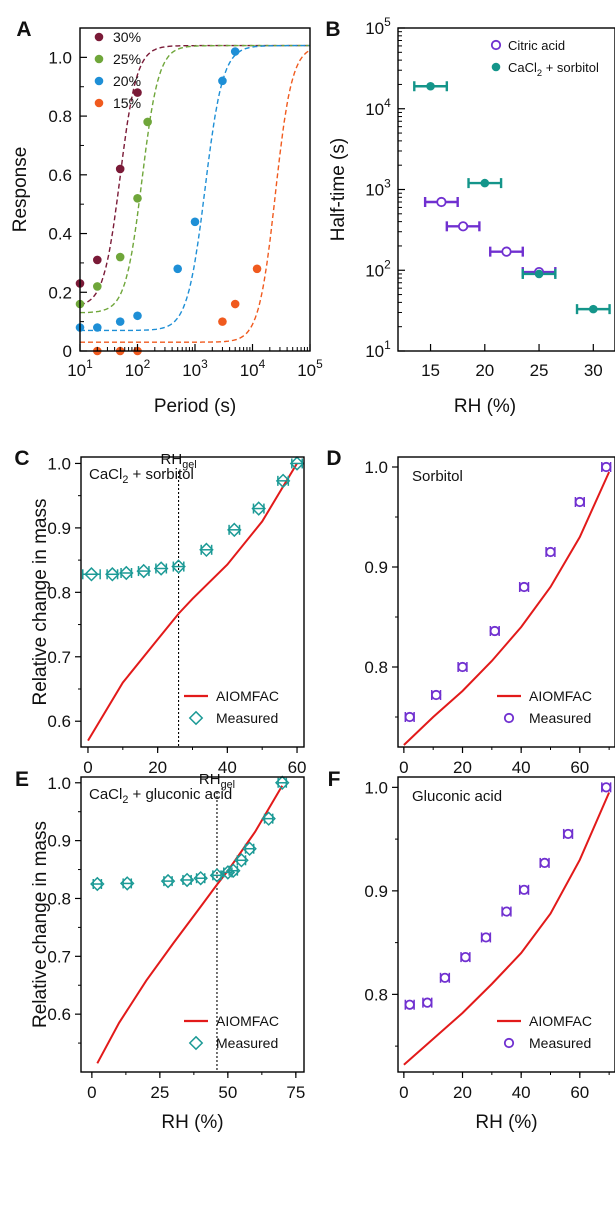  Describe the element at coordinates (160, 796) in the screenshot. I see `panel-annotation: CaCl2 + gluconic acid` at that location.